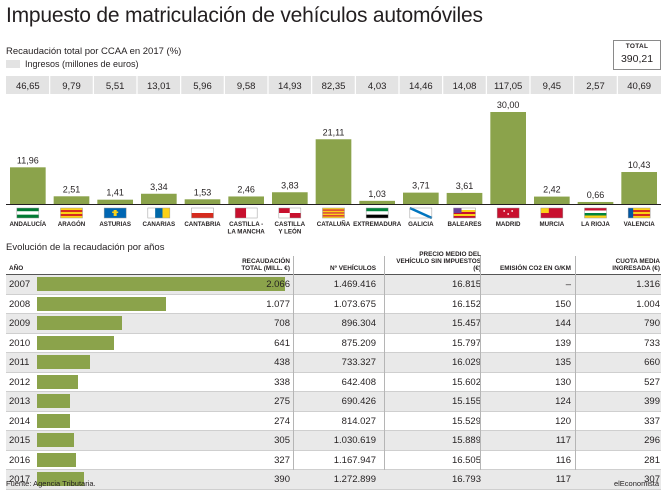 This screenshot has height=501, width=665. I want to click on income-value: 13,01, so click(159, 86).